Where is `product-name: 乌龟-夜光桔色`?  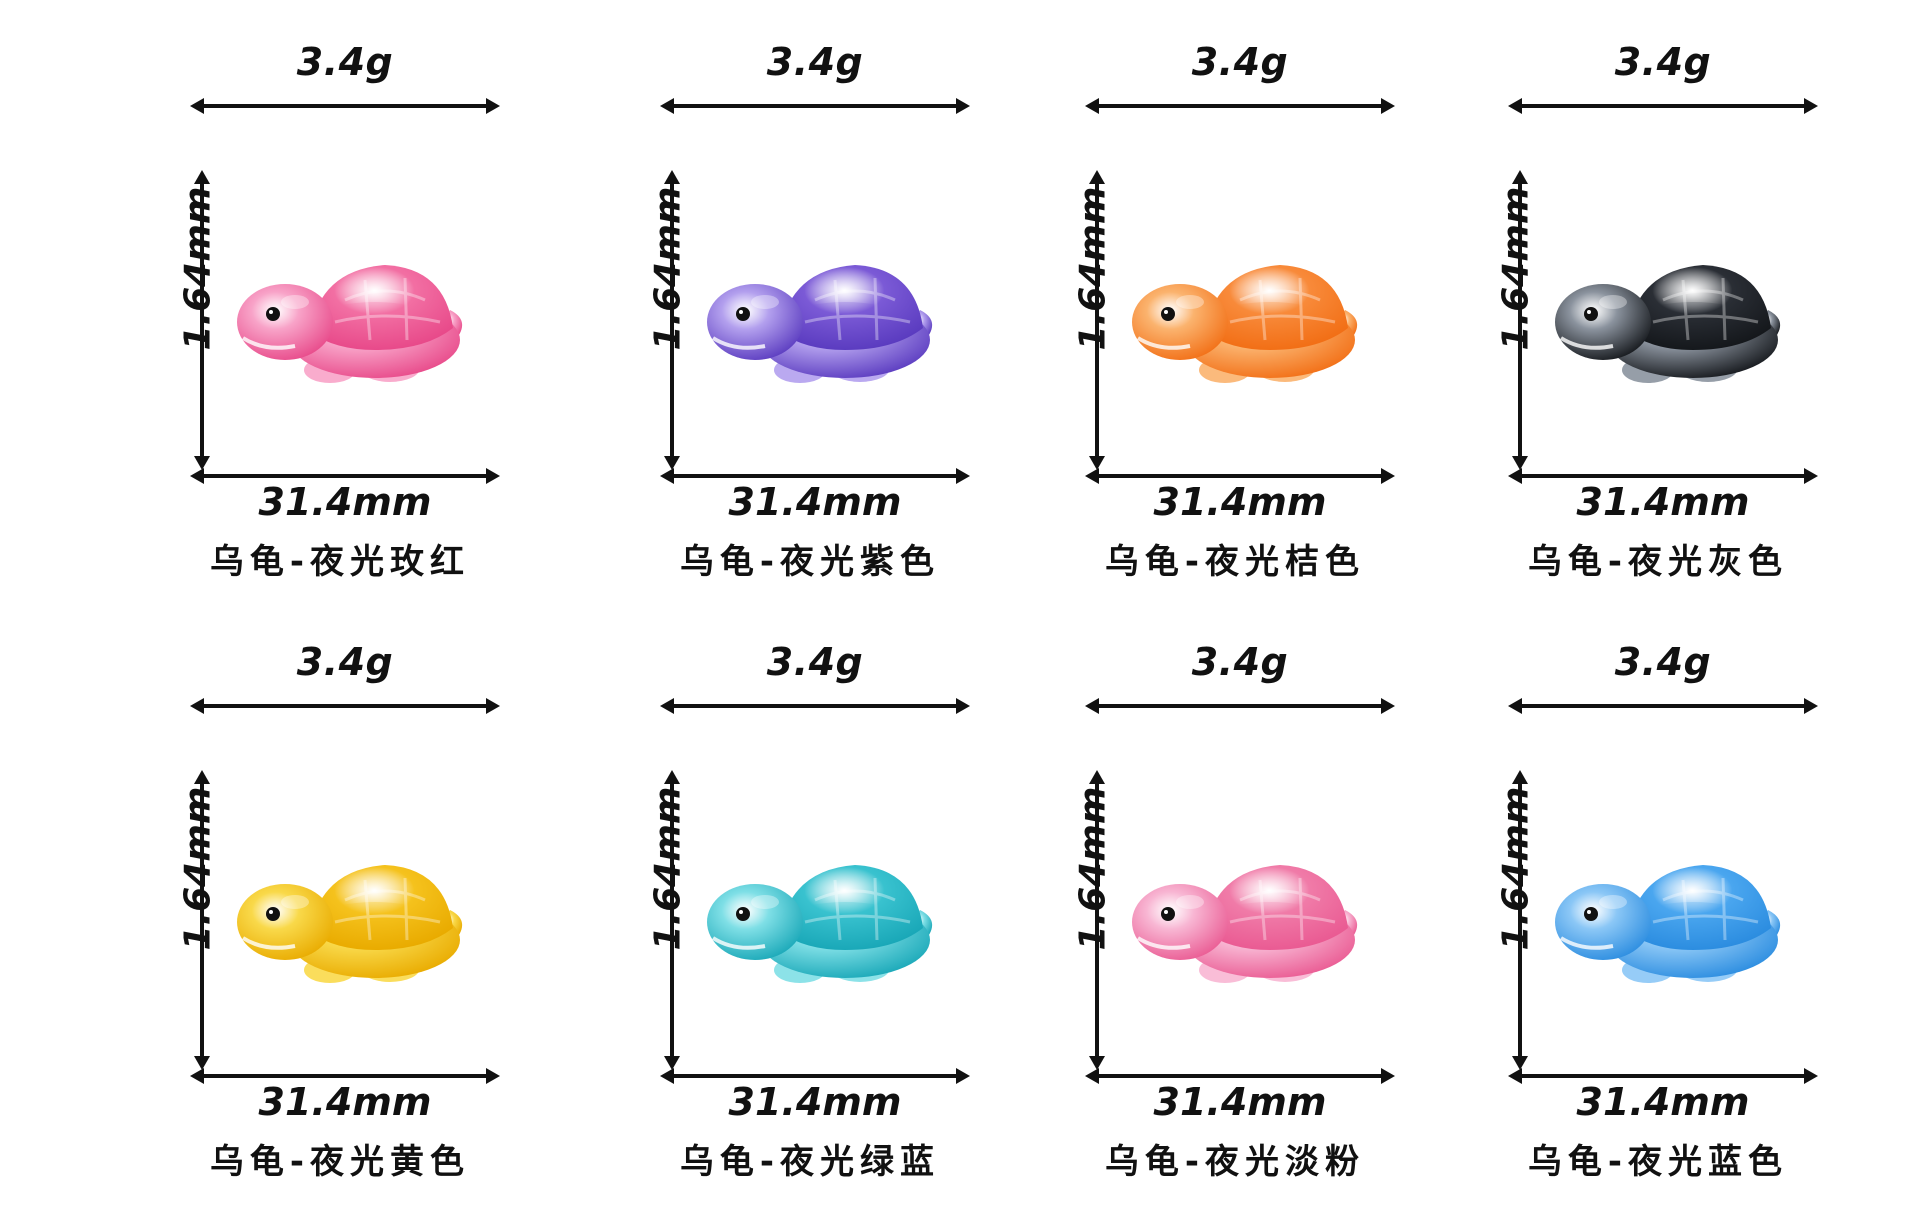 product-name: 乌龟-夜光桔色 is located at coordinates (1235, 562).